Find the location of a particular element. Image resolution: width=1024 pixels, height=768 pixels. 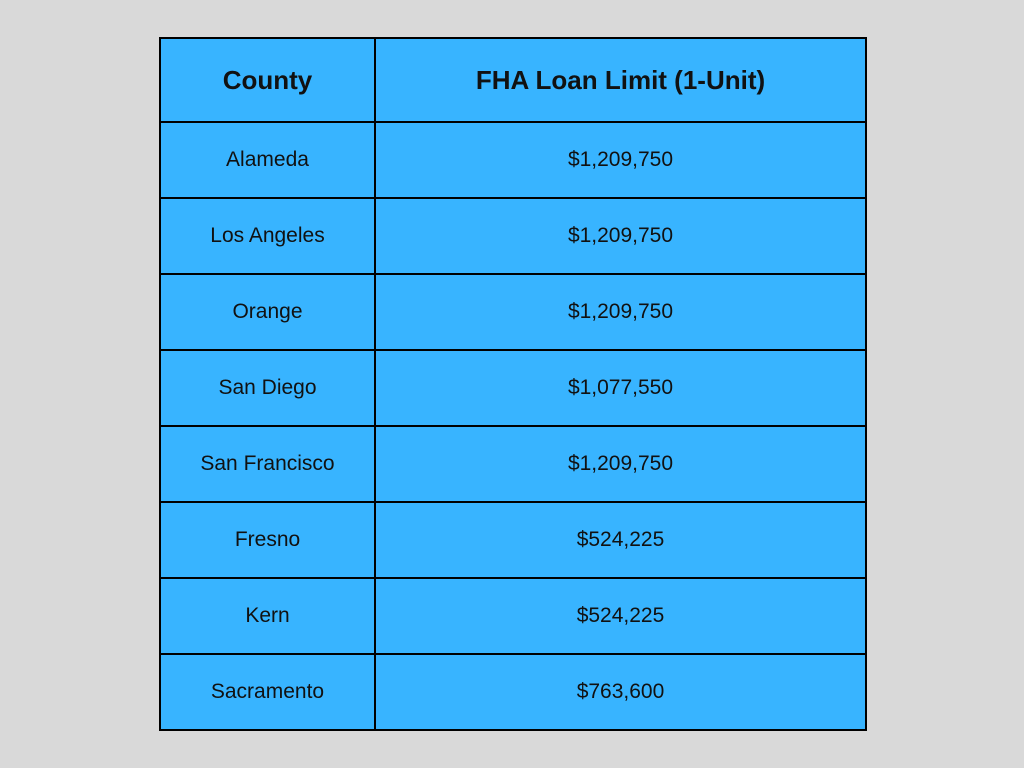

table-row: San Diego $1,077,550 is located at coordinates (513, 388).